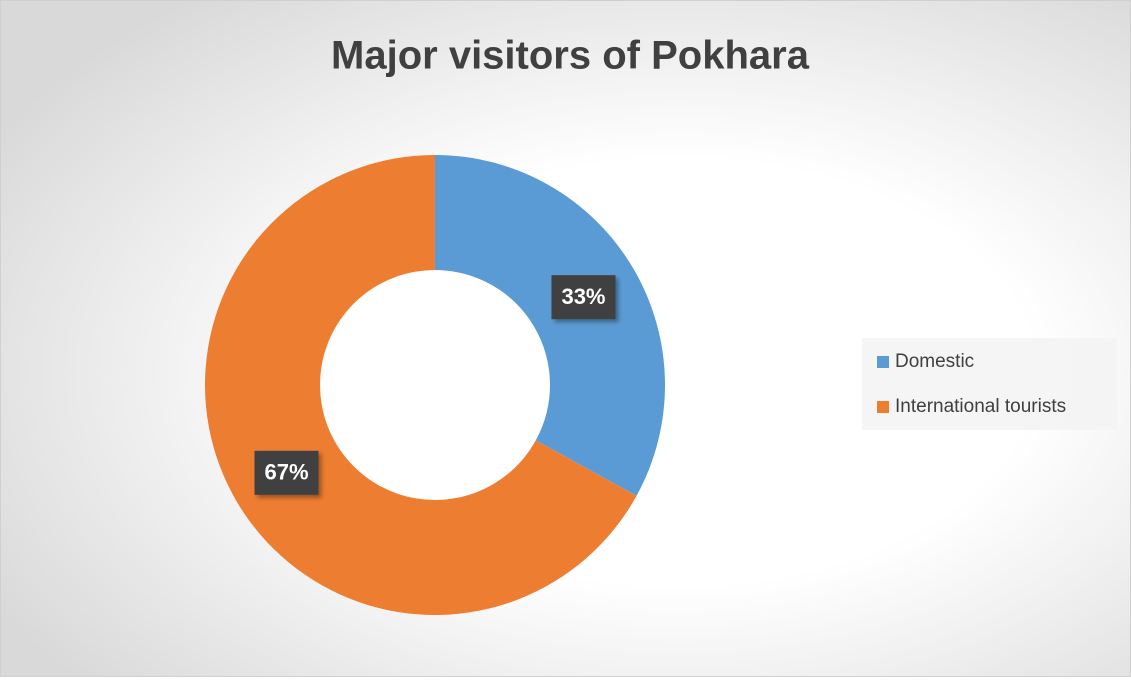 The width and height of the screenshot is (1131, 682). I want to click on data-label: 67%, so click(286, 472).